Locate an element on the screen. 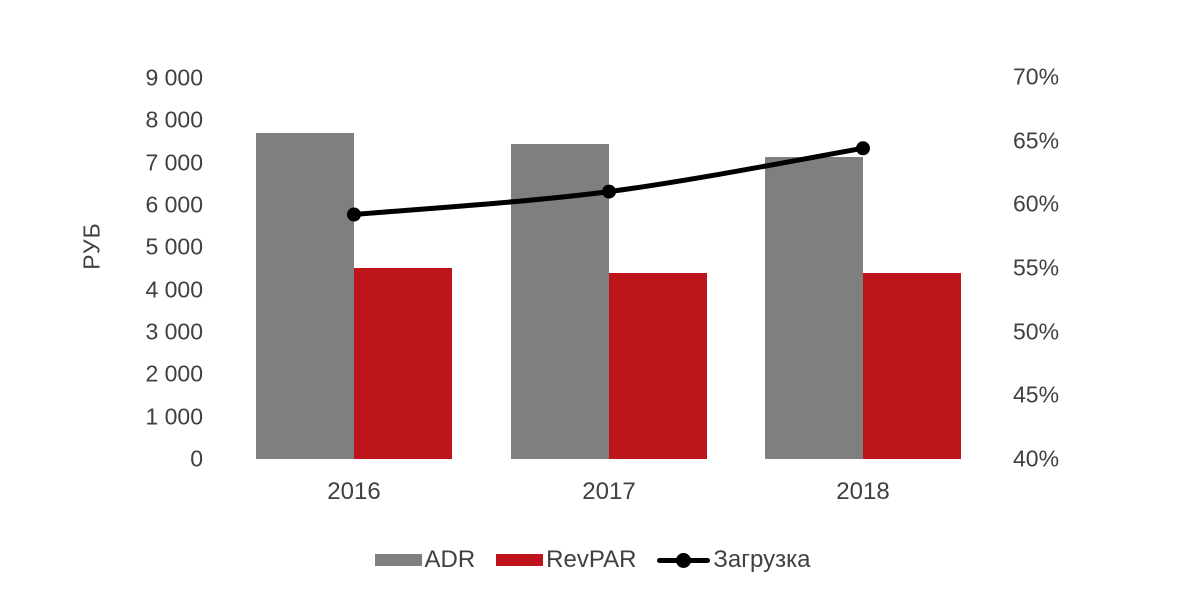  left-axis-tick-label: 4 000 is located at coordinates (174, 289).